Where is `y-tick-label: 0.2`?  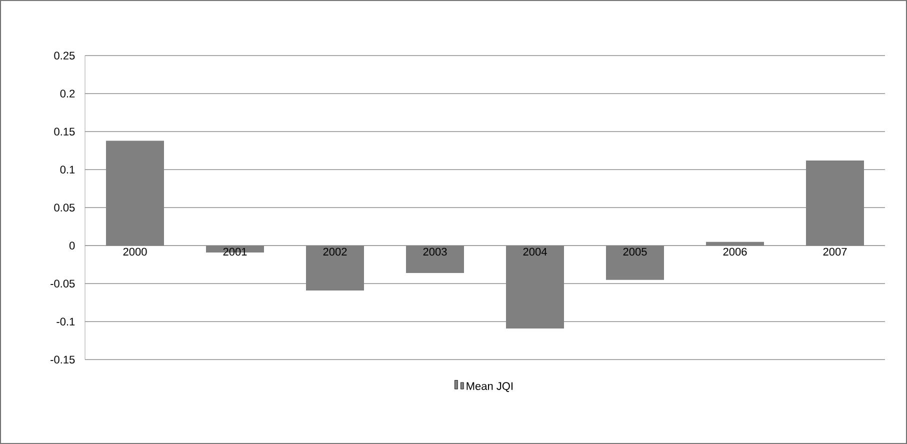 y-tick-label: 0.2 is located at coordinates (67, 94).